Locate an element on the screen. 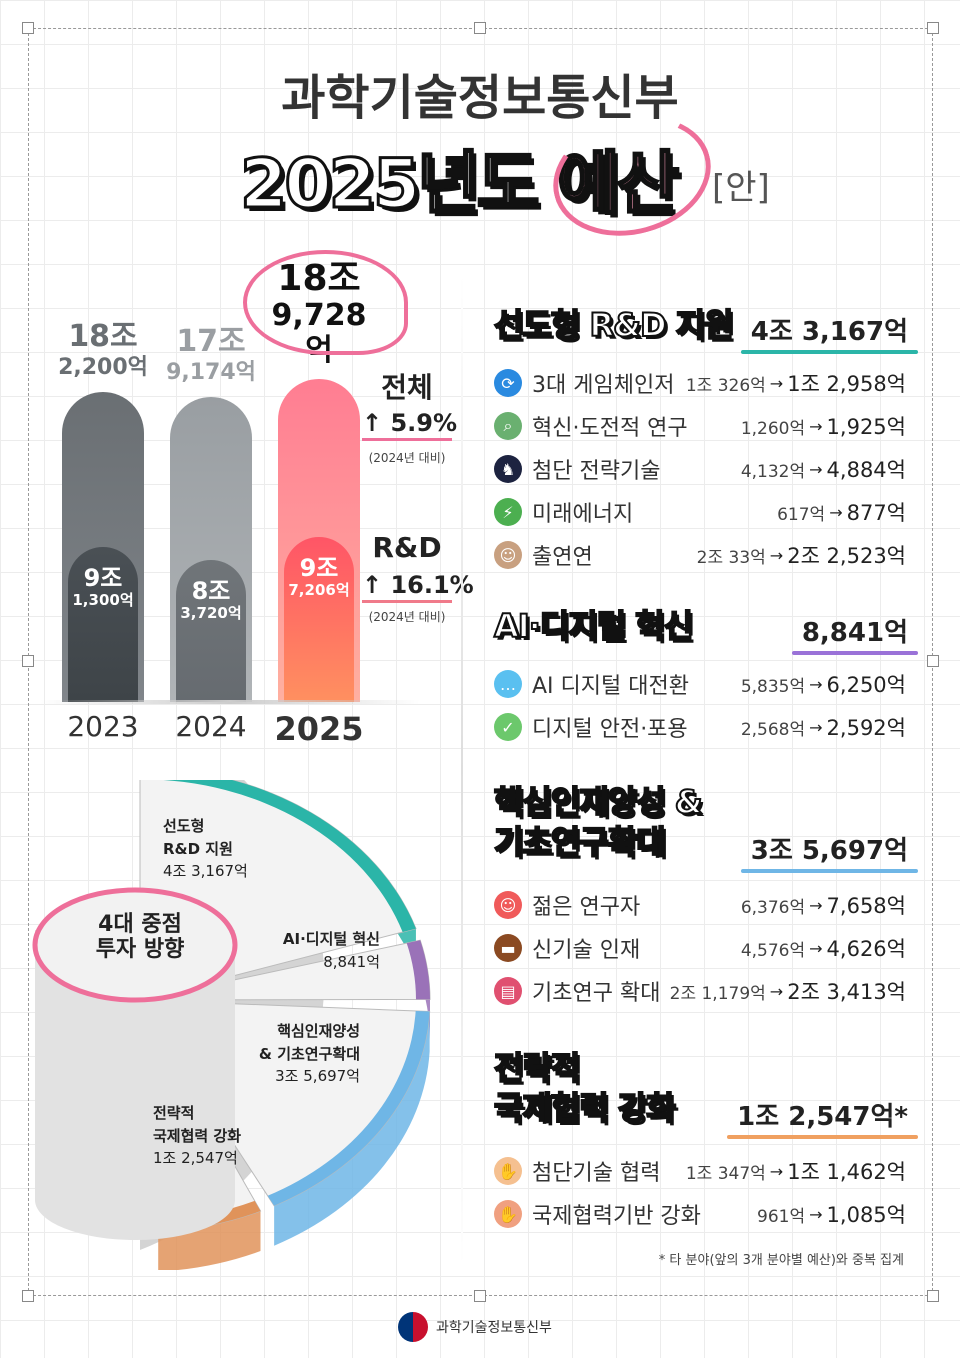 The height and width of the screenshot is (1358, 960). rd-trillion: 9조 is located at coordinates (103, 577).